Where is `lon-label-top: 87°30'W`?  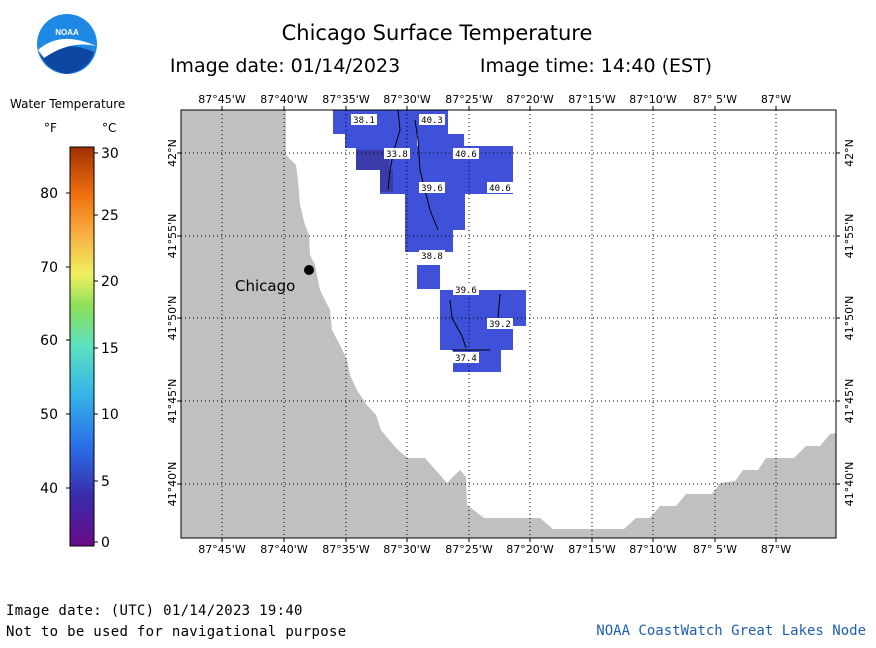
lon-label-top: 87°30'W is located at coordinates (407, 99).